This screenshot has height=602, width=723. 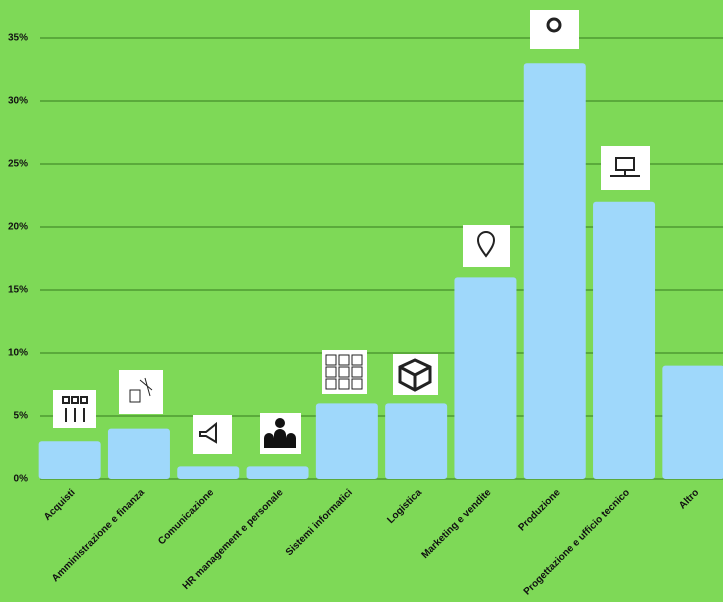 I want to click on y-tick-label: 25%, so click(x=18, y=164).